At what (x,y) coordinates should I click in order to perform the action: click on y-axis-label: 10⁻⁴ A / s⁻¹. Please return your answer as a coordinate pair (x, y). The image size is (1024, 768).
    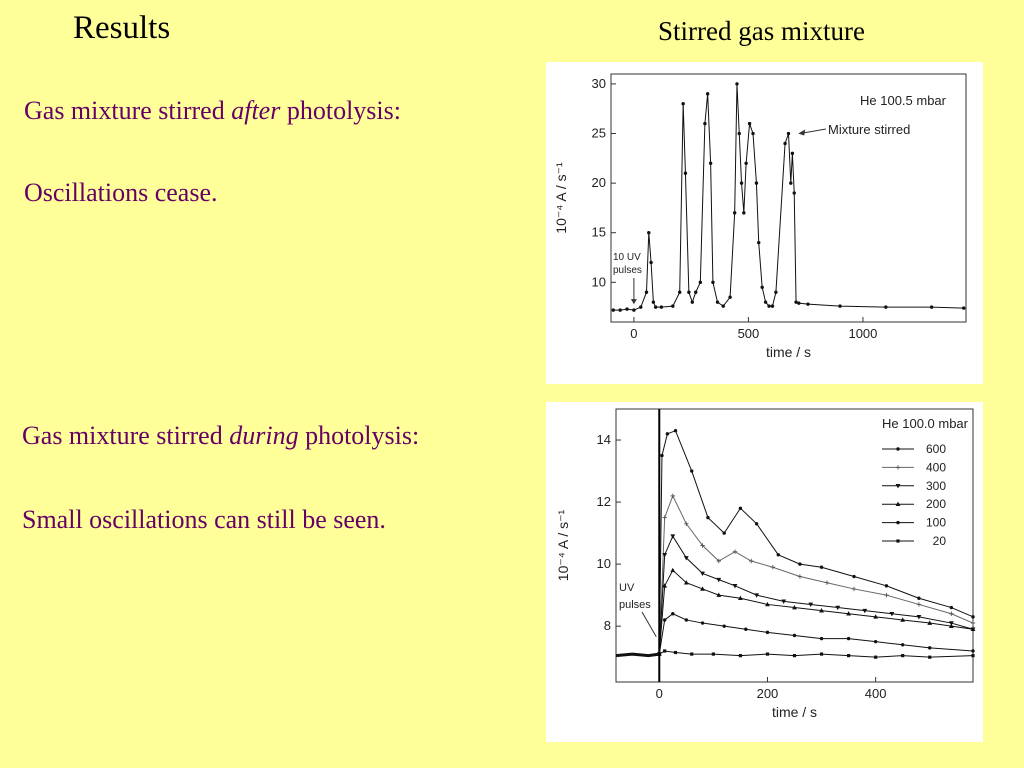
    Looking at the image, I should click on (563, 545).